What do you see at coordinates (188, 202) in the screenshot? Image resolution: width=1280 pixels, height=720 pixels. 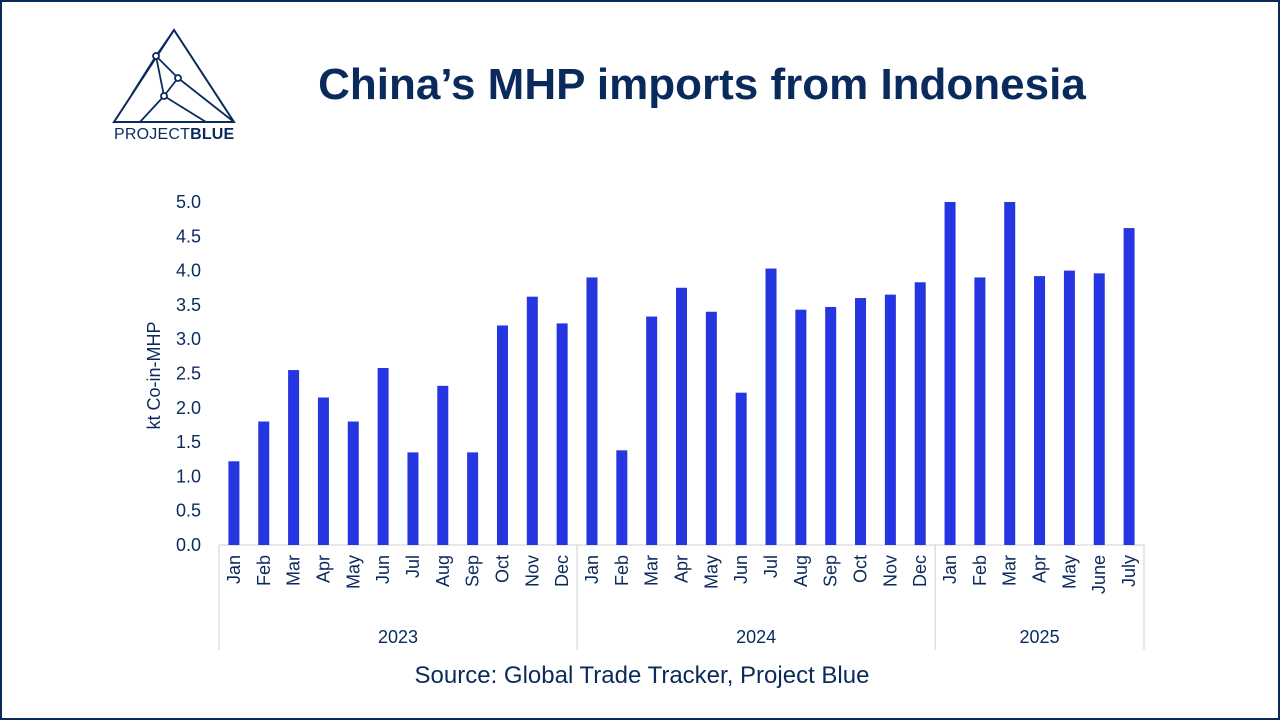 I see `y-tick-label: 5.0` at bounding box center [188, 202].